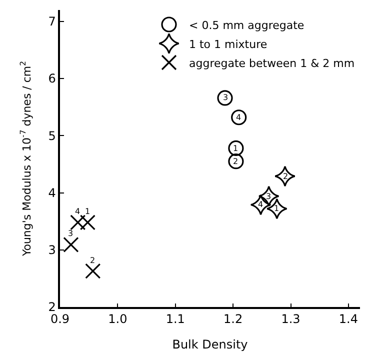 The image size is (380, 362). I want to click on x-tick-label: 1.3, so click(290, 319).